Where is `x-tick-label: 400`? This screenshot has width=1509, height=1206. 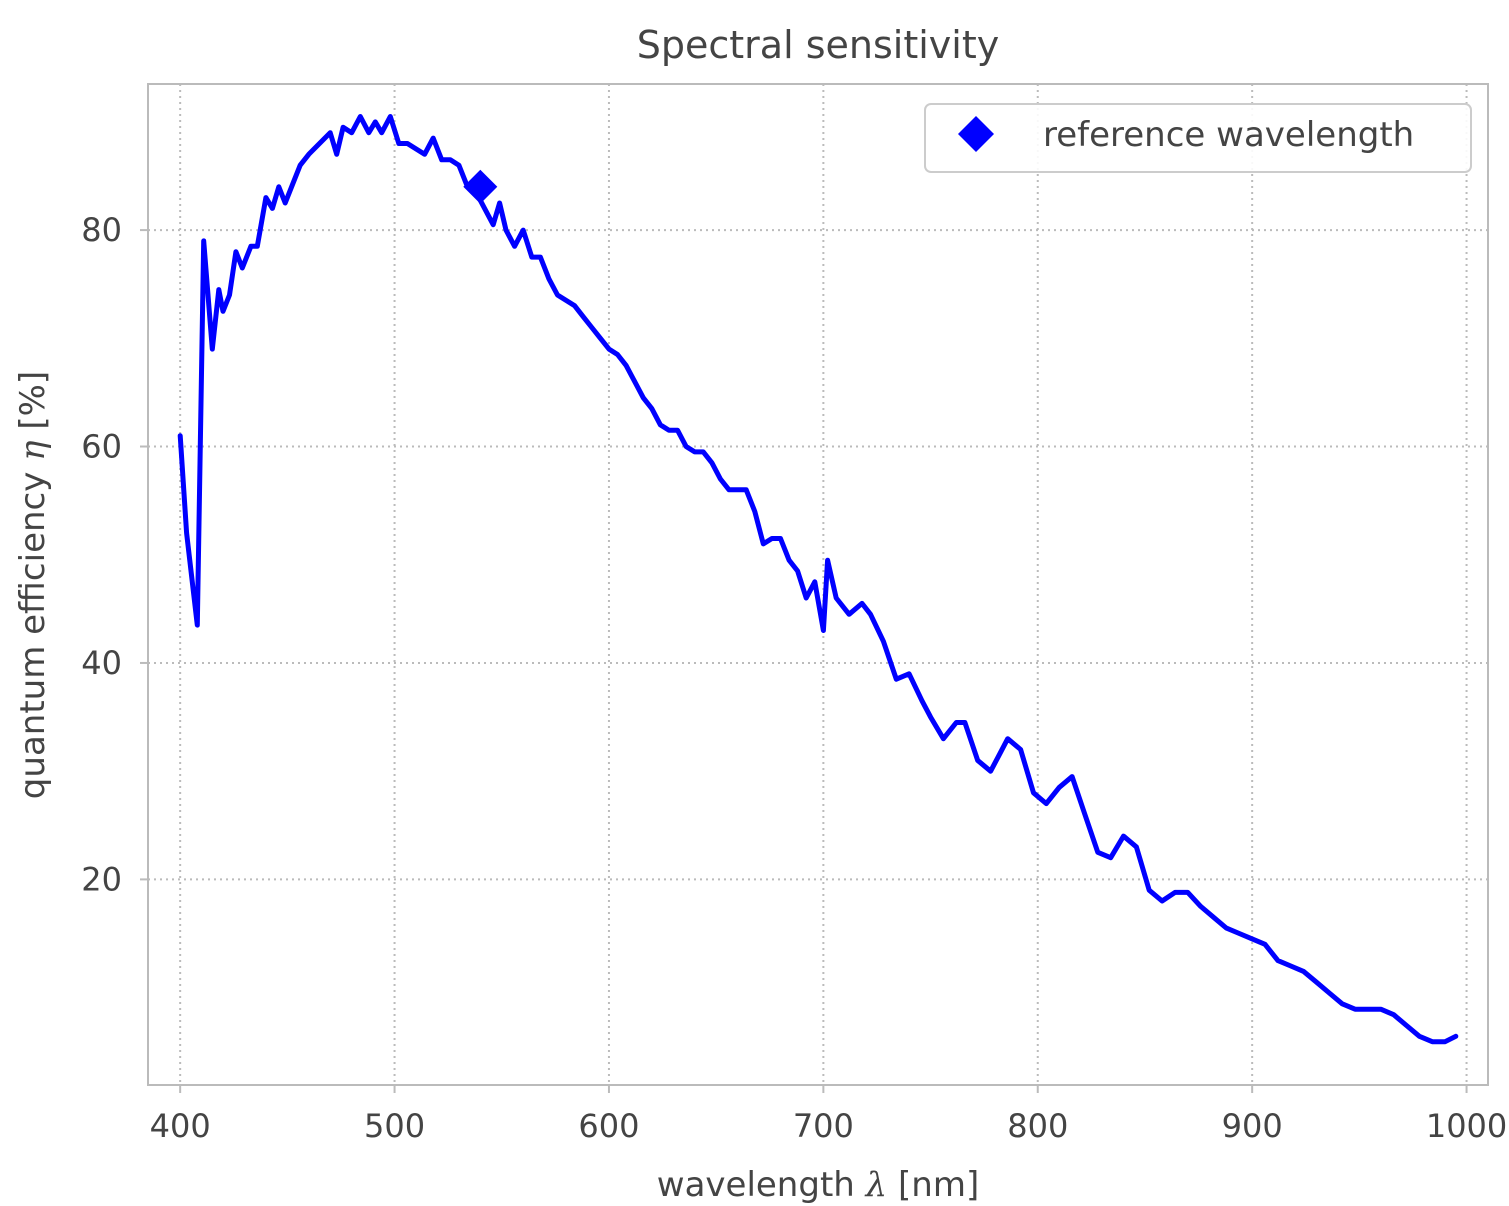
x-tick-label: 400 is located at coordinates (180, 1126).